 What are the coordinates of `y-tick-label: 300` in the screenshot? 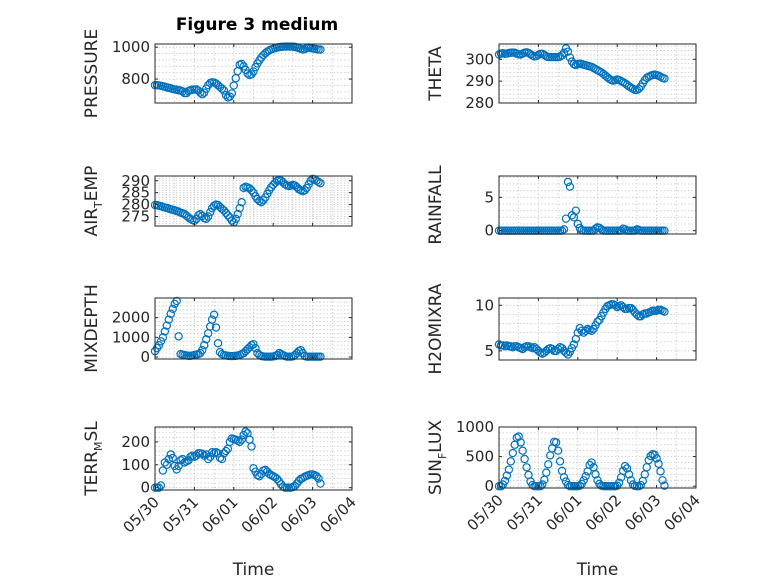 It's located at (479, 59).